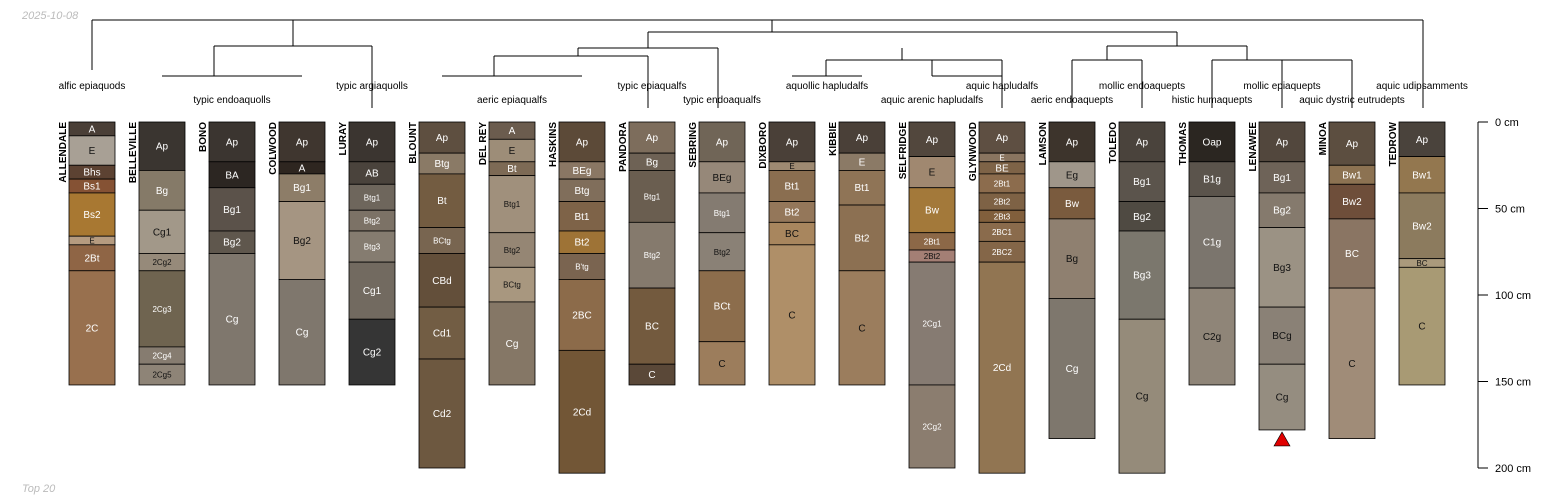 The image size is (1550, 500). What do you see at coordinates (1183, 144) in the screenshot?
I see `profile-name-thomas: THOMAS` at bounding box center [1183, 144].